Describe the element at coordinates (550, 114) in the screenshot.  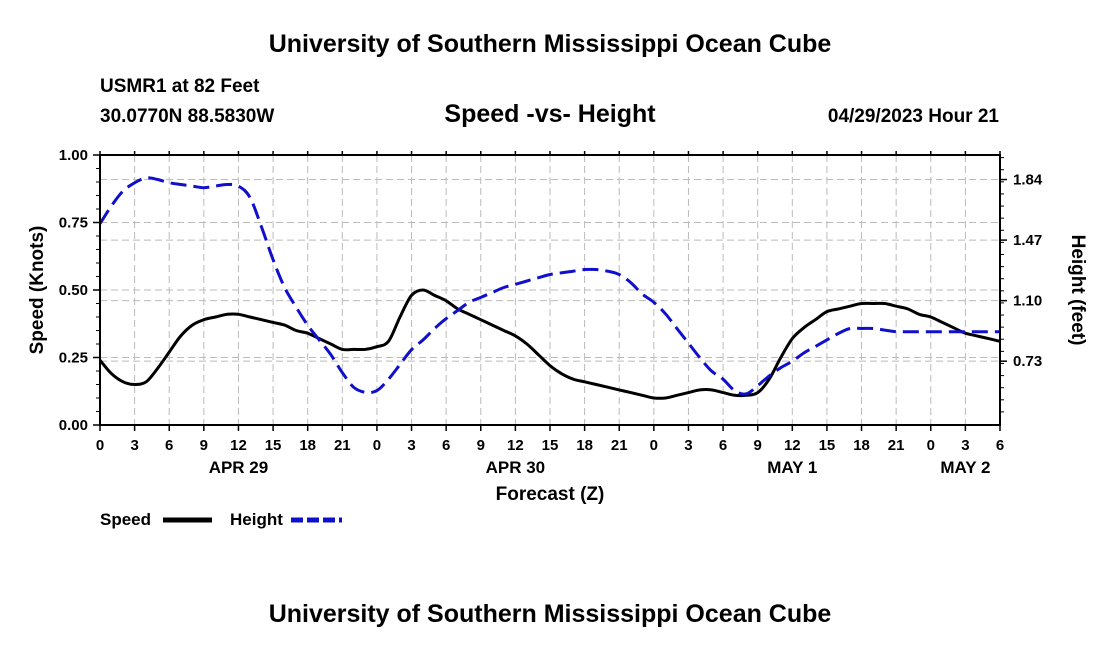
I see `chart-title: Speed -vs- Height` at that location.